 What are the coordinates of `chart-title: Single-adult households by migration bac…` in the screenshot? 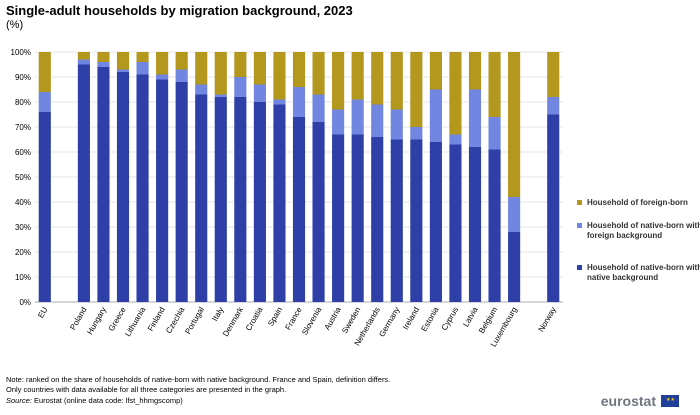 It's located at (179, 10).